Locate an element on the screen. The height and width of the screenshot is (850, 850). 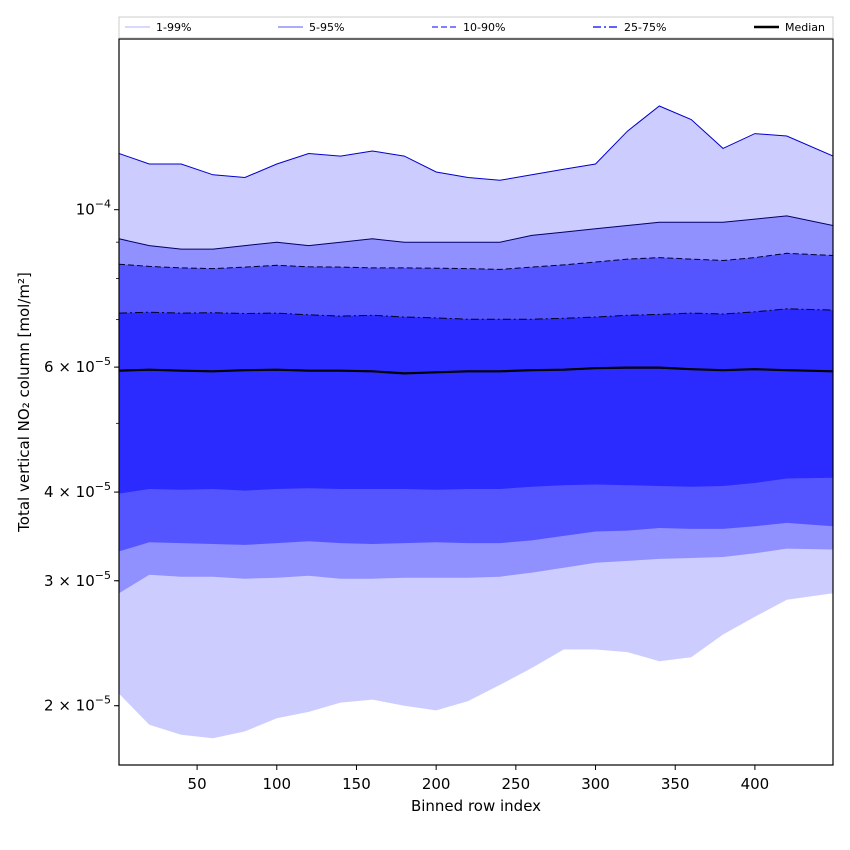
legend-item-25-75%: 25-75% is located at coordinates (629, 27).